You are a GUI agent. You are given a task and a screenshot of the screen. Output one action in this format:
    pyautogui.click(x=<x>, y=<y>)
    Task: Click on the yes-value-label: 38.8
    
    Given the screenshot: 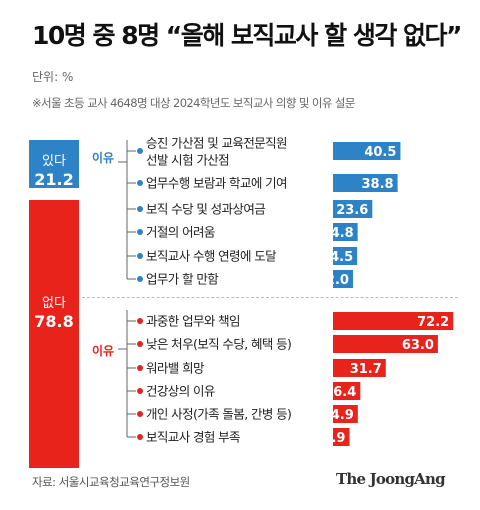 What is the action you would take?
    pyautogui.click(x=378, y=184)
    